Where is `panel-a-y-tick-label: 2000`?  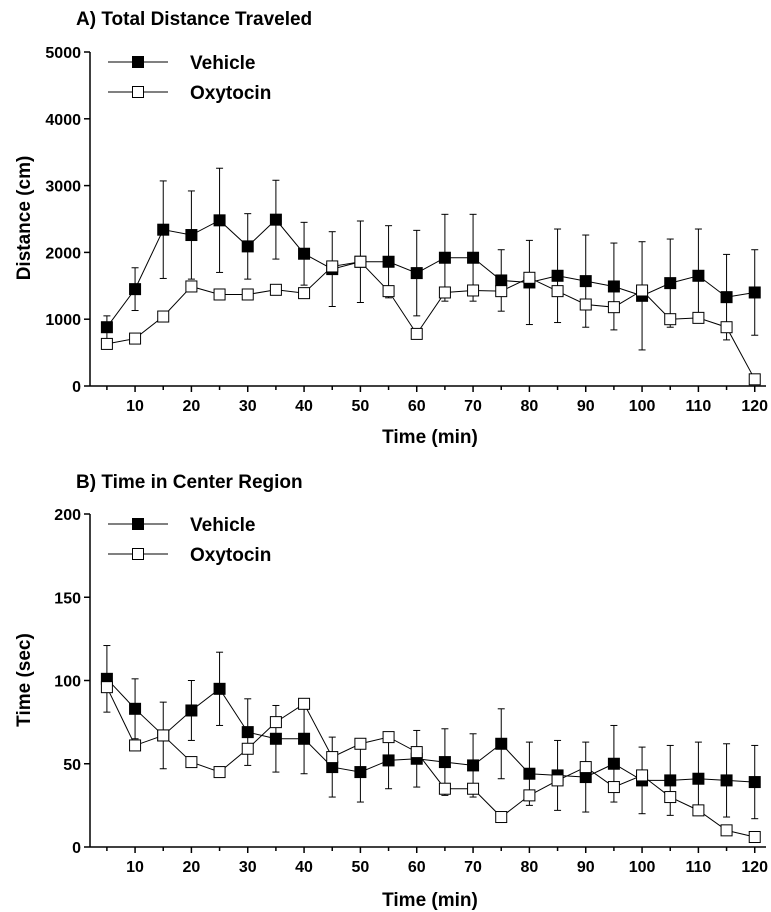 panel-a-y-tick-label: 2000 is located at coordinates (63, 253).